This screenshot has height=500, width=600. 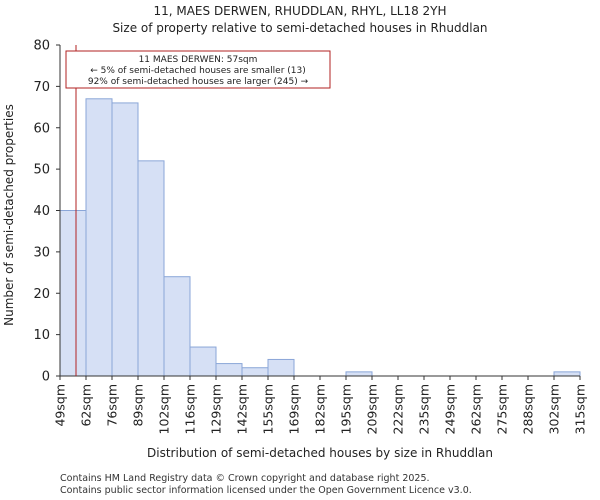 What do you see at coordinates (46, 377) in the screenshot?
I see `y-tick-label: 0` at bounding box center [46, 377].